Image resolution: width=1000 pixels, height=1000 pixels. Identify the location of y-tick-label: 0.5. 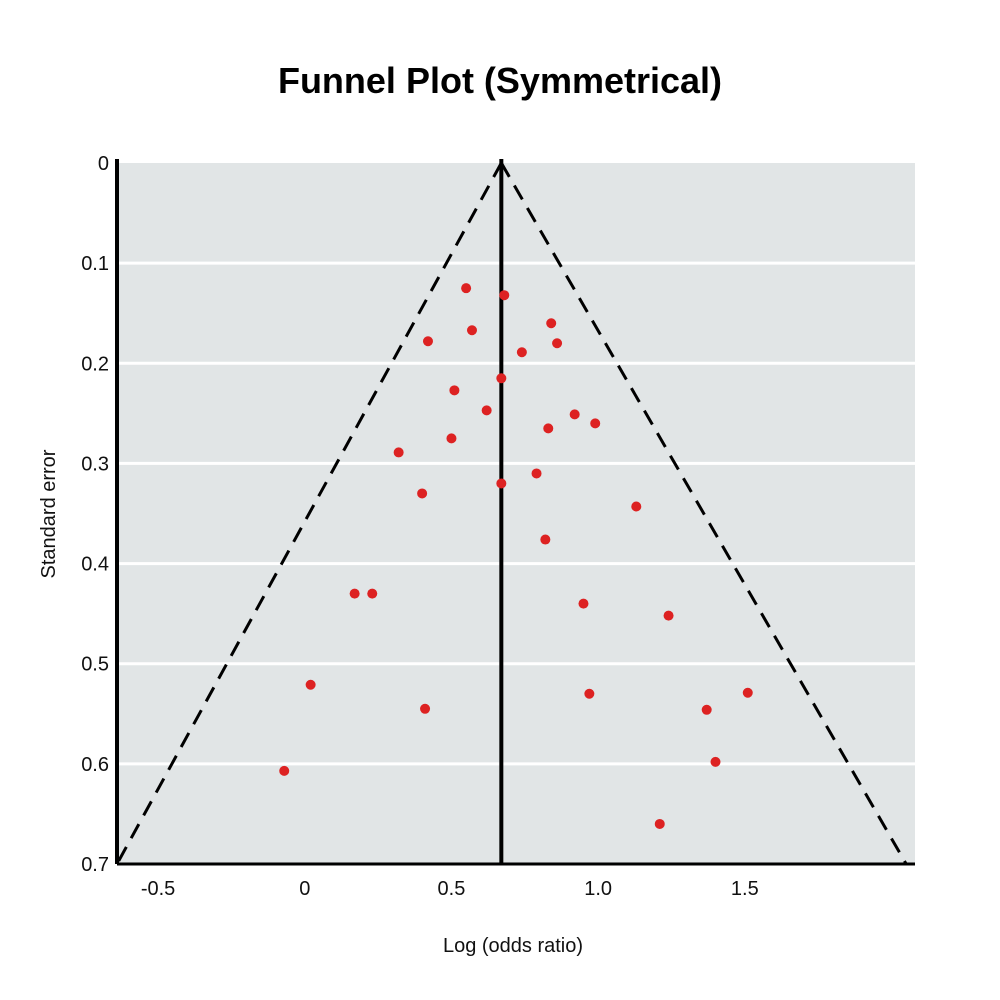
(95, 665).